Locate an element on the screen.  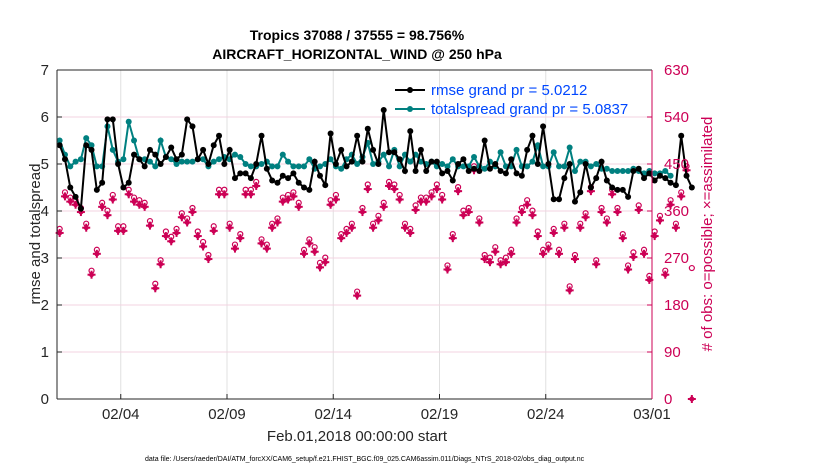
x-tick-label: 02/14 is located at coordinates (333, 414).